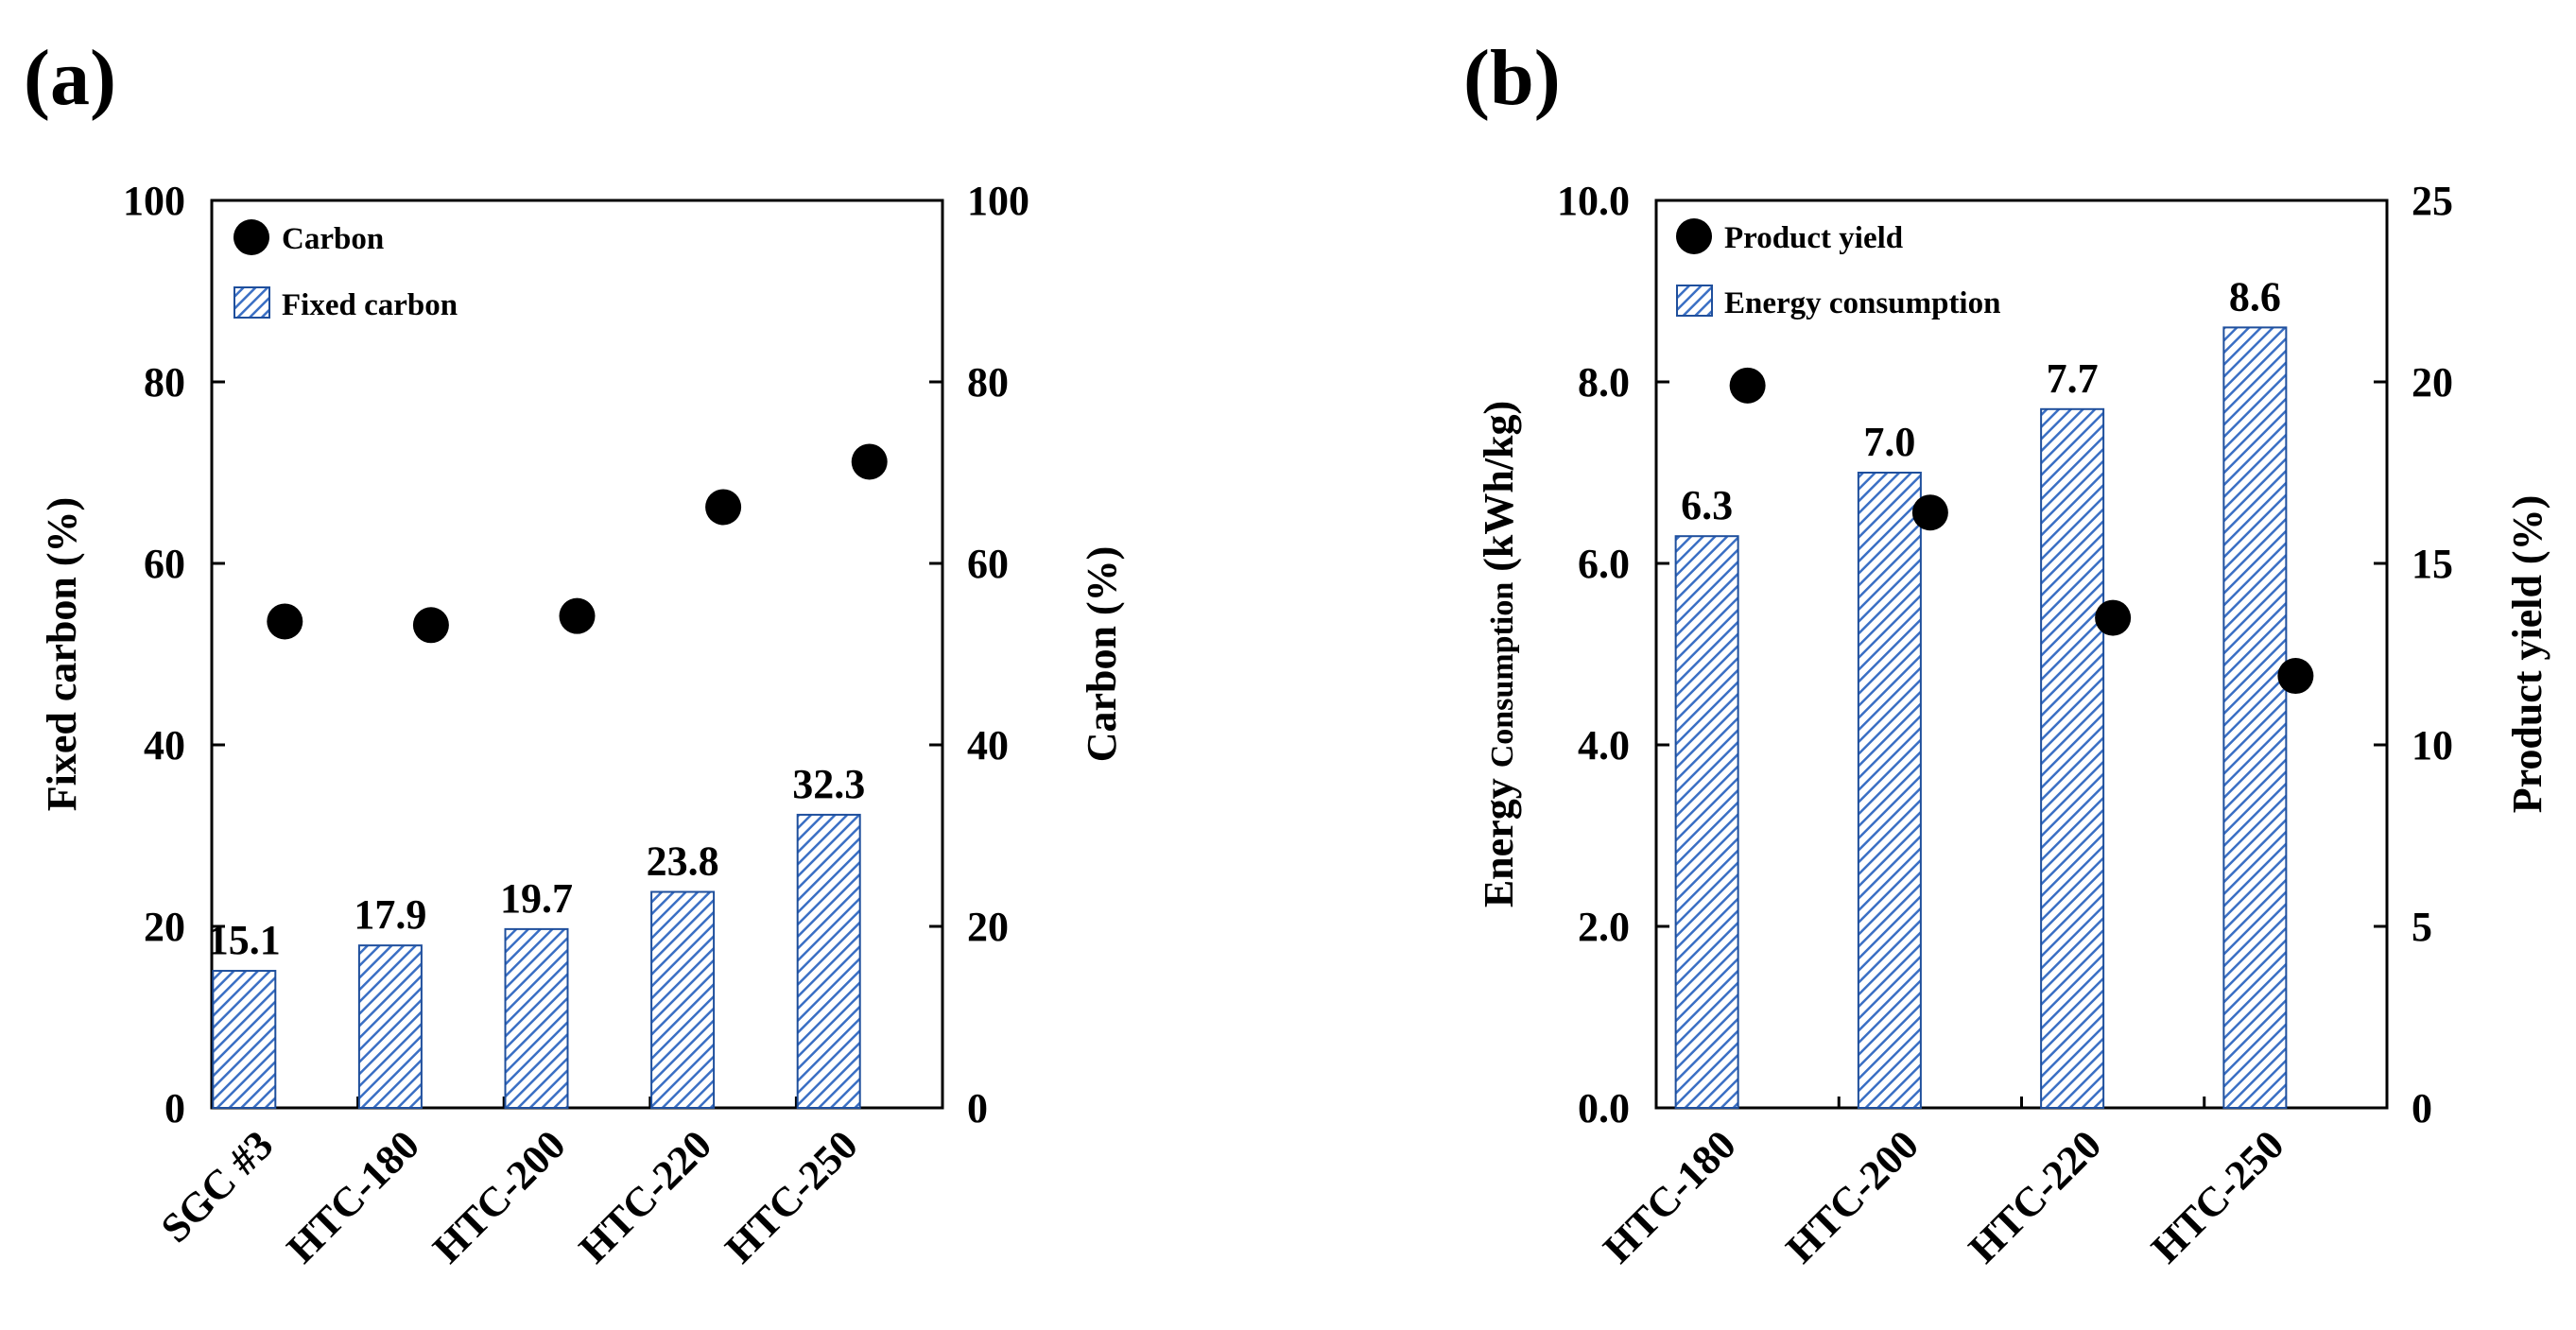  I want to click on y-tick-label-left: 8.0, so click(1604, 382).